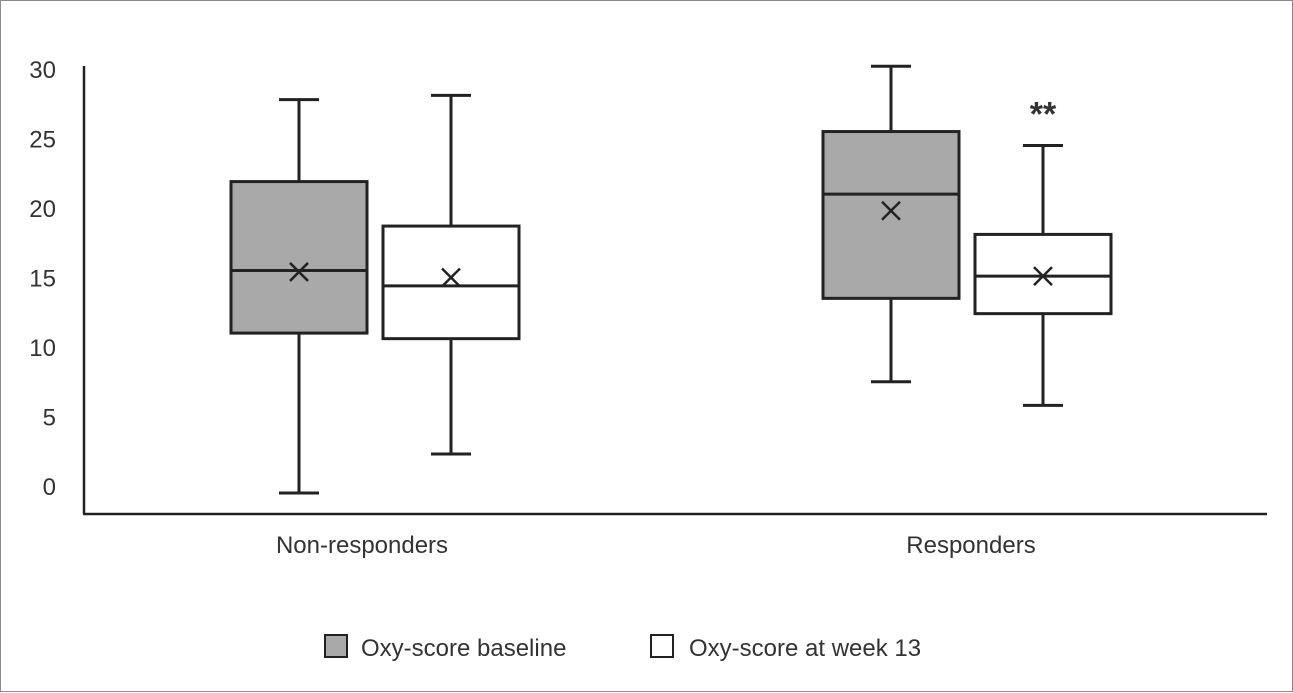 The height and width of the screenshot is (693, 1293). Describe the element at coordinates (970, 545) in the screenshot. I see `category-label-responders: Responders` at that location.